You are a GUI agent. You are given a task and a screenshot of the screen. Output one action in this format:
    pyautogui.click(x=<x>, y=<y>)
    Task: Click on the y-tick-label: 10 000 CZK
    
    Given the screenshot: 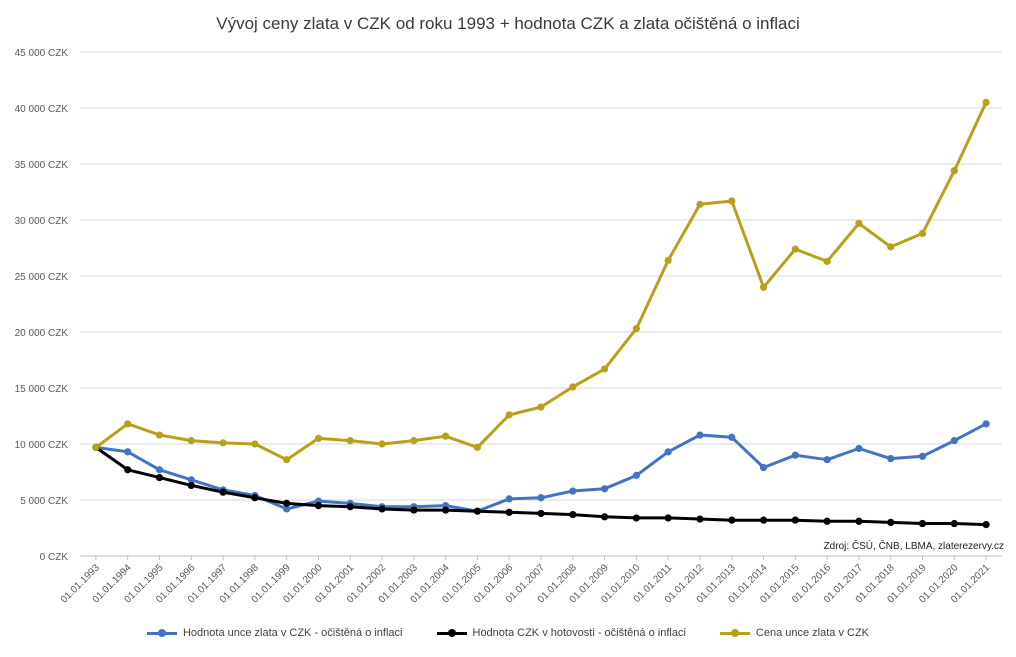 What is the action you would take?
    pyautogui.click(x=42, y=445)
    